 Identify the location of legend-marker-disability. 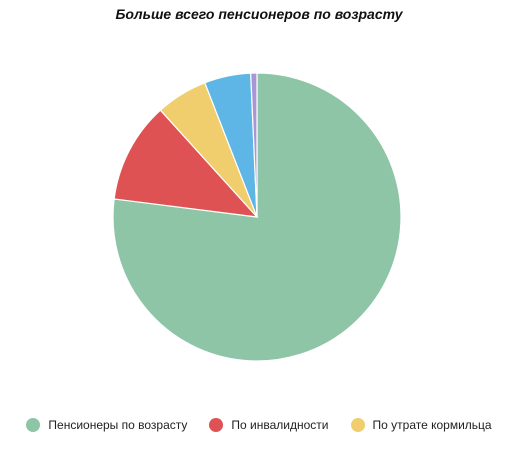
(216, 425).